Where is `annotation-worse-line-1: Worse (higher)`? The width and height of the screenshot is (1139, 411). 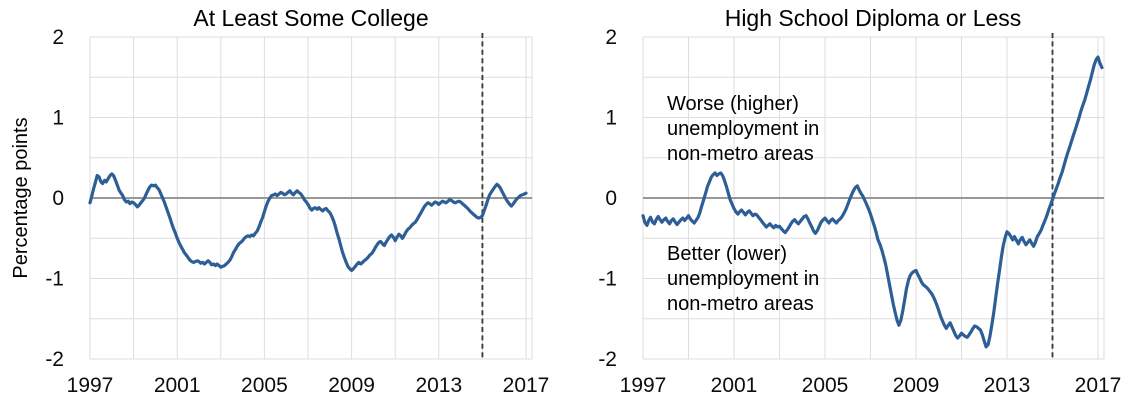
annotation-worse-line-1: Worse (higher) is located at coordinates (733, 104).